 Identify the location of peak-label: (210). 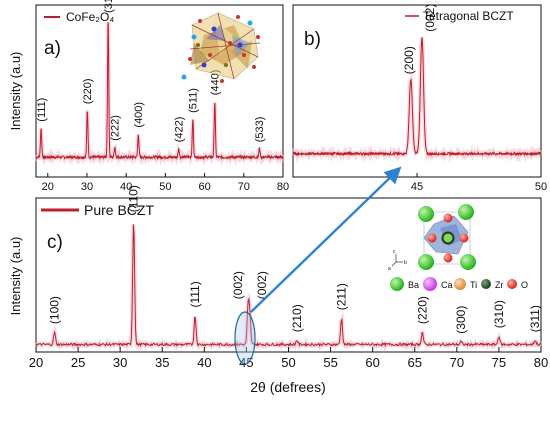
(297, 318).